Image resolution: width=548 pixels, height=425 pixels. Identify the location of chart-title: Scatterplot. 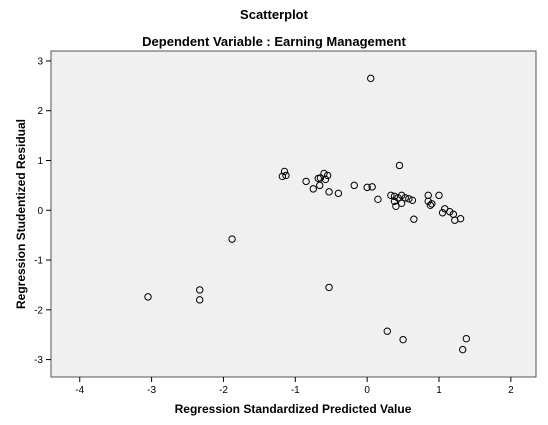
(274, 14).